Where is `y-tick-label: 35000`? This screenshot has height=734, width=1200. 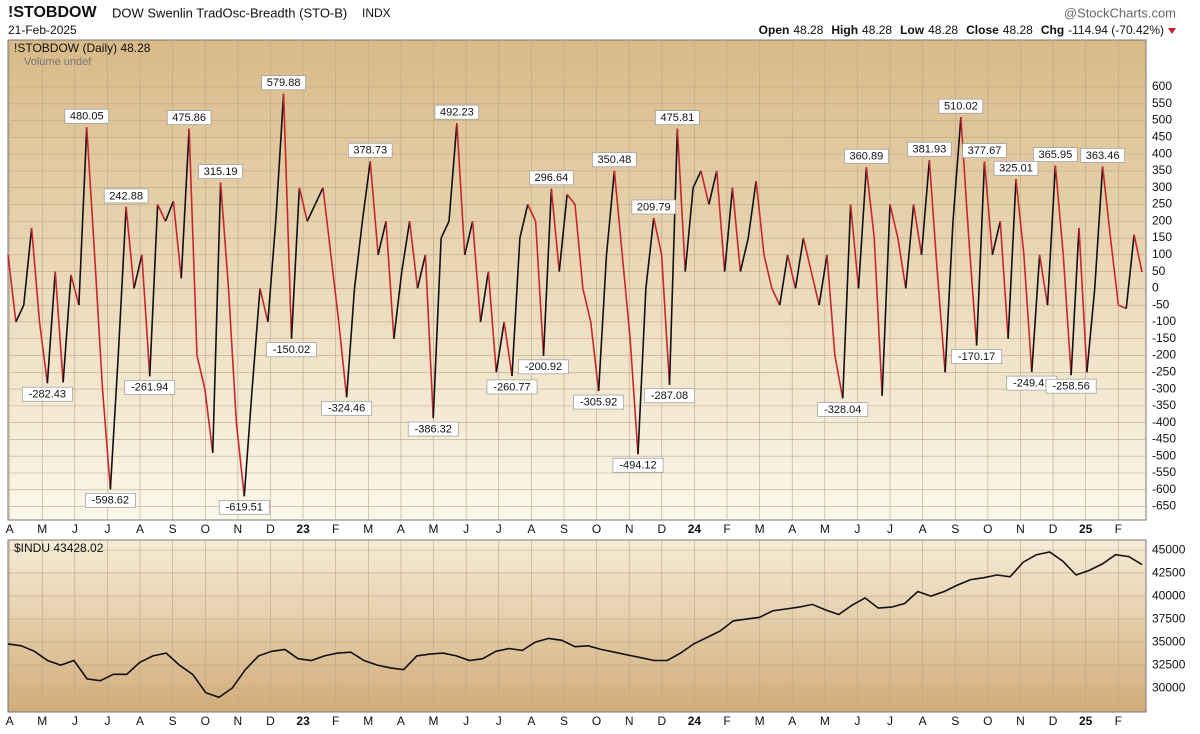 y-tick-label: 35000 is located at coordinates (1169, 641).